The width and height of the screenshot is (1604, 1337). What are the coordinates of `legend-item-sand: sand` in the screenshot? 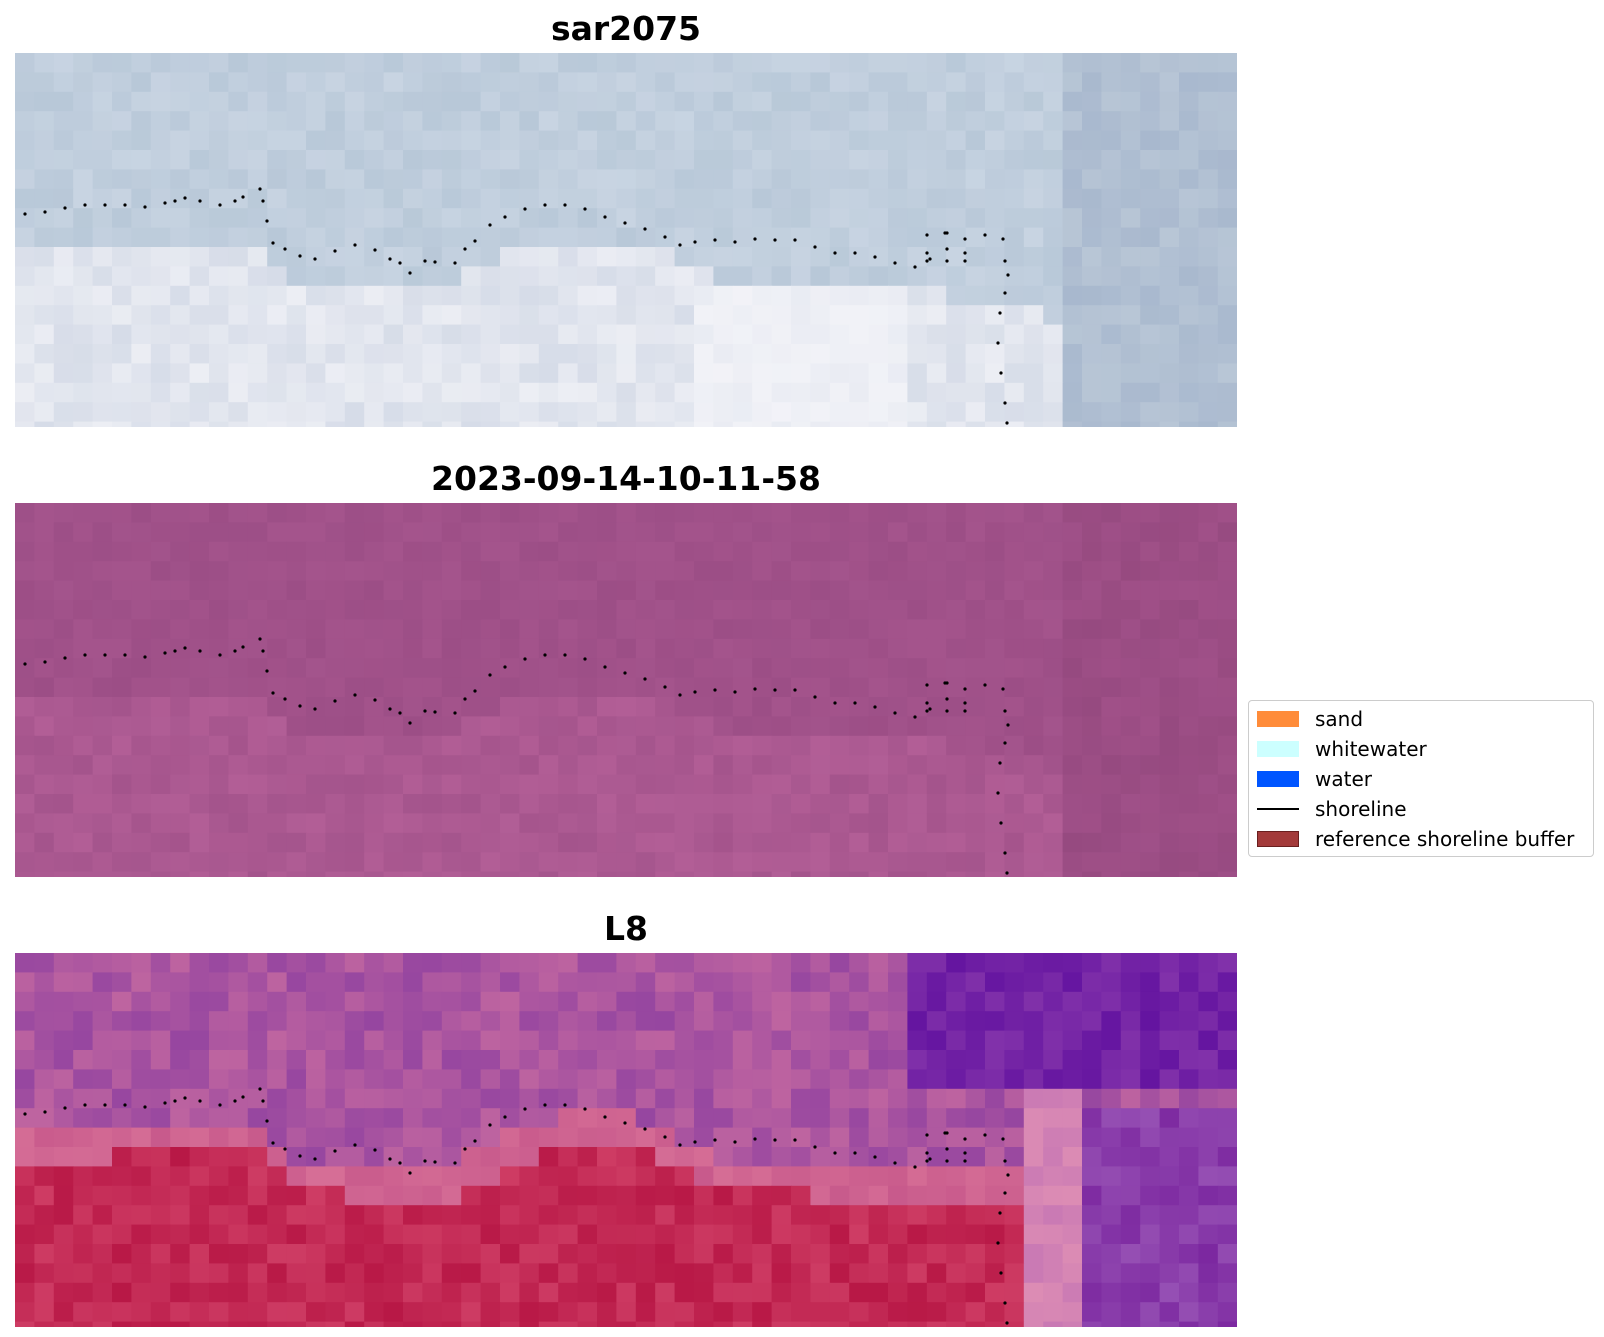 It's located at (1310, 719).